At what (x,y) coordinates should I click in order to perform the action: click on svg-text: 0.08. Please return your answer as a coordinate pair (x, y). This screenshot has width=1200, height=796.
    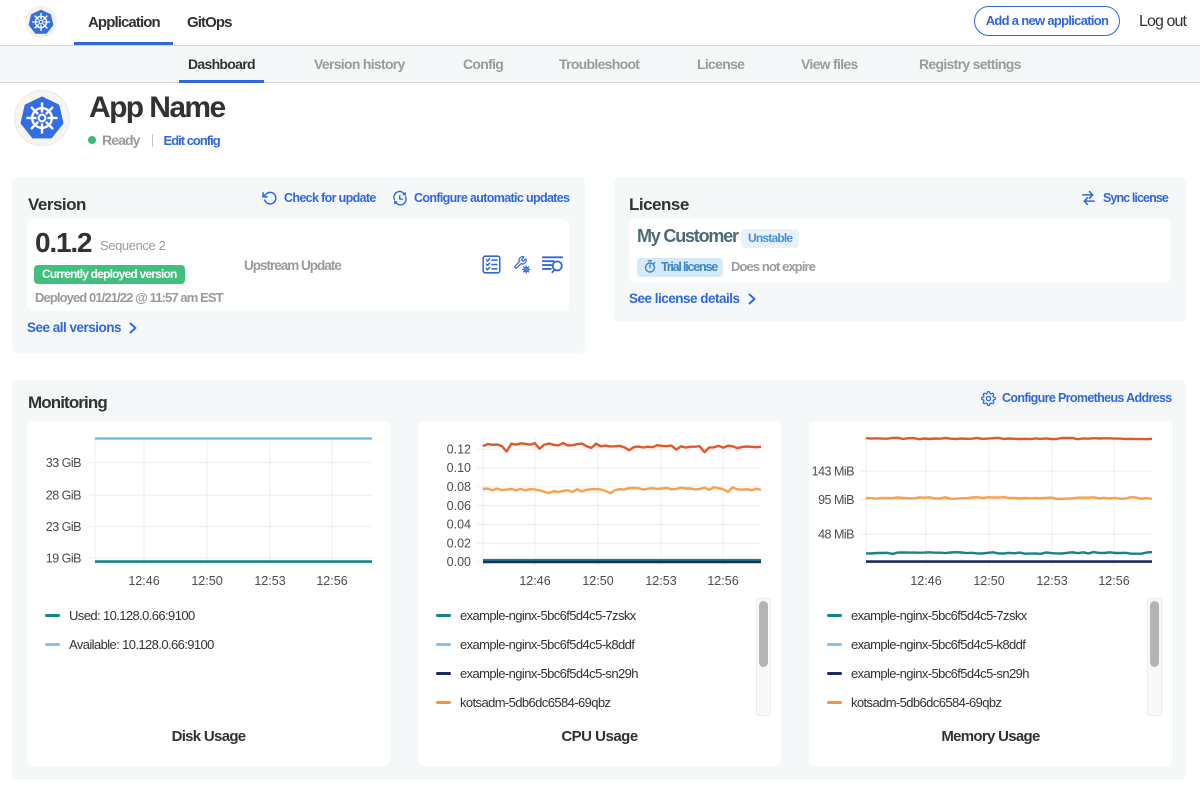
    Looking at the image, I should click on (459, 487).